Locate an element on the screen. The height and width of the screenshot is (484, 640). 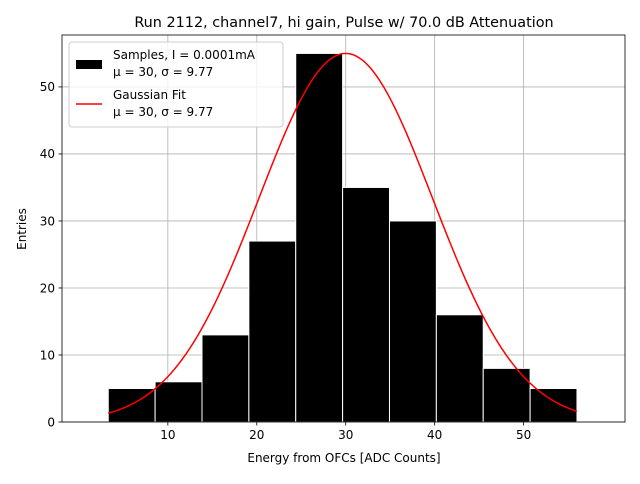
x-tick: 40 is located at coordinates (434, 432).